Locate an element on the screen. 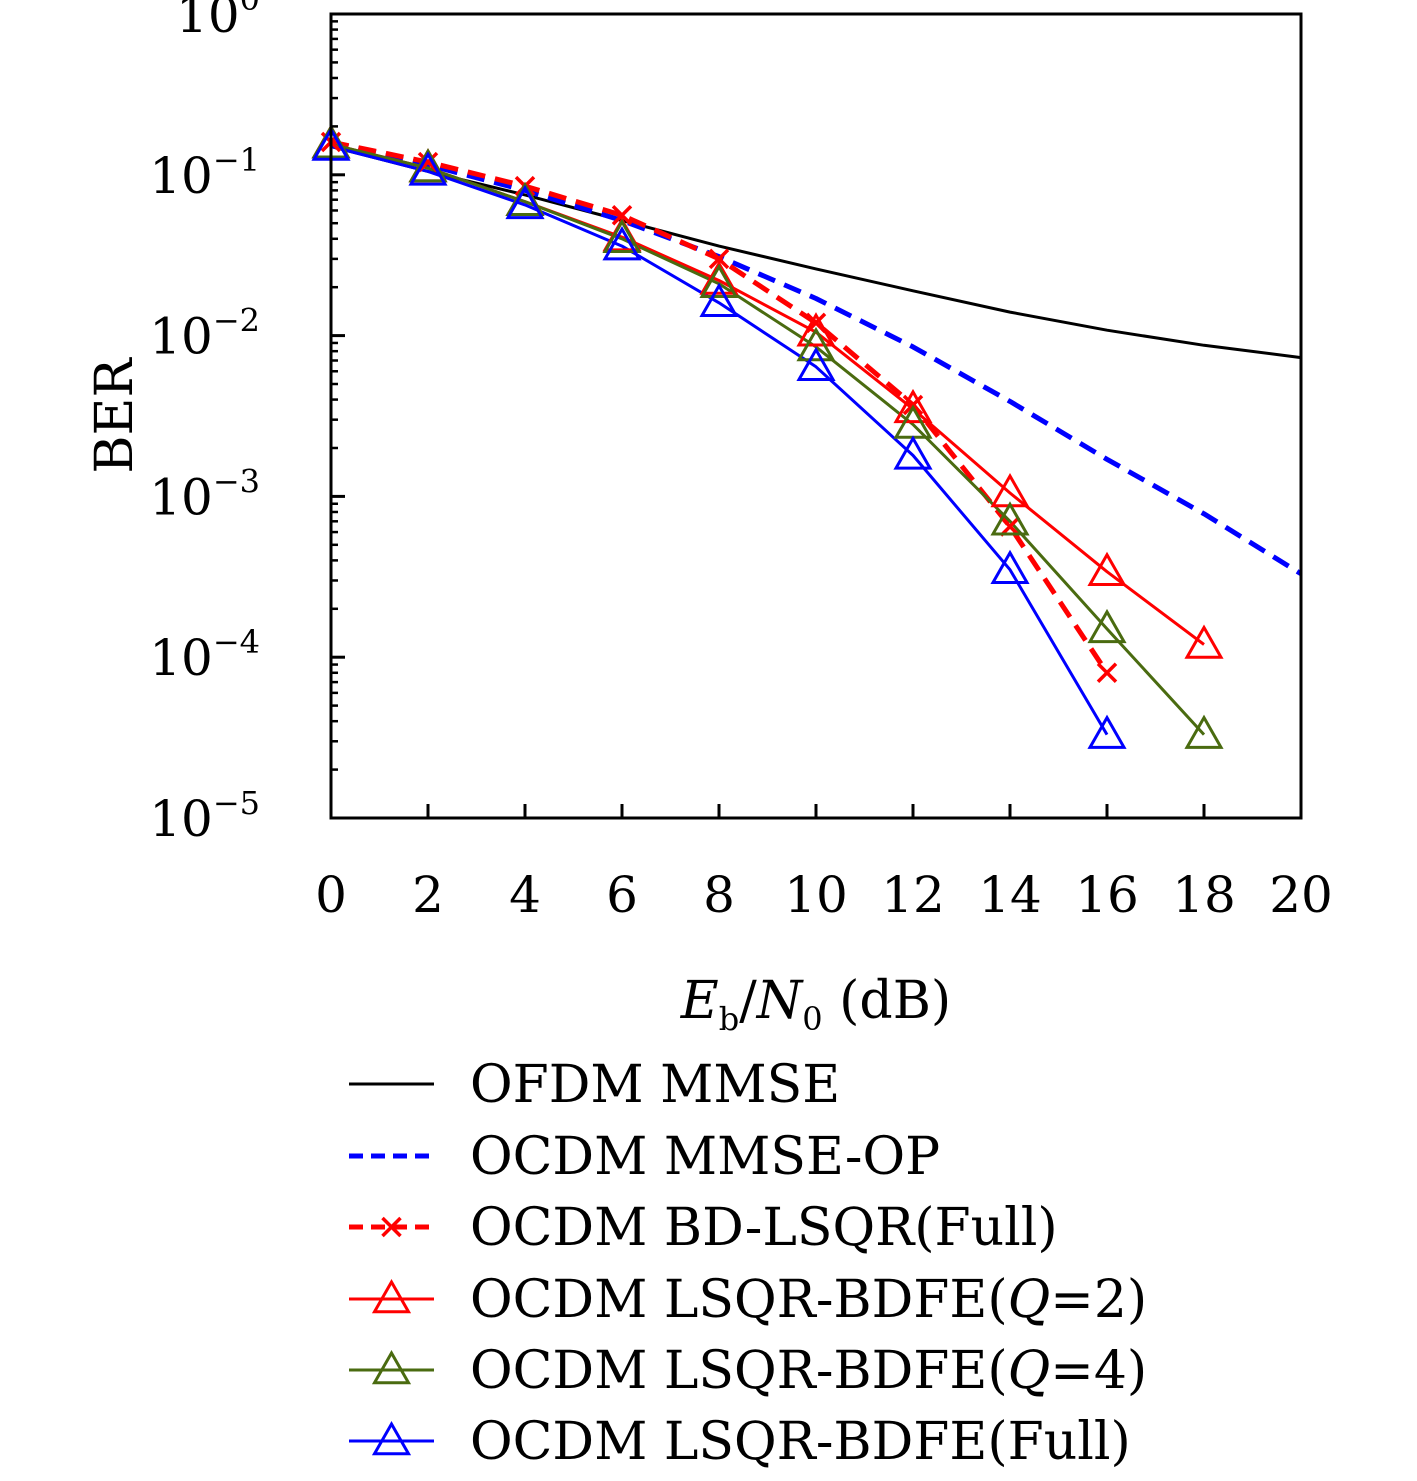 Image resolution: width=1417 pixels, height=1481 pixels. x-tick-label: 2 is located at coordinates (428, 895).